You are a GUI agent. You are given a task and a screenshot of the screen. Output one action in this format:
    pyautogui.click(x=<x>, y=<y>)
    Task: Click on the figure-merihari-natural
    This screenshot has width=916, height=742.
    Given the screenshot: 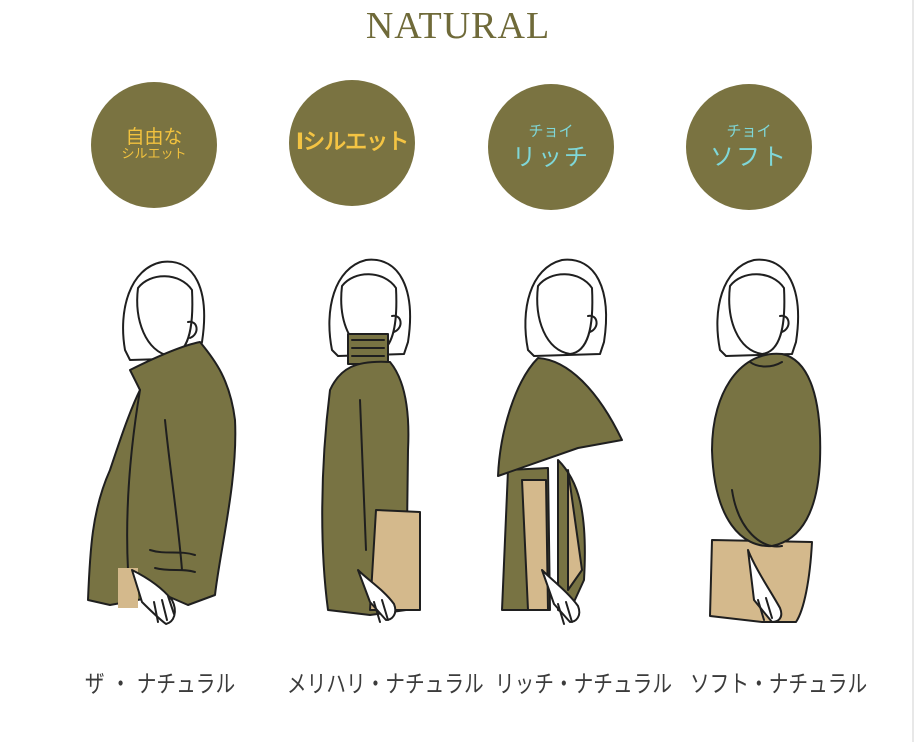 What is the action you would take?
    pyautogui.click(x=371, y=440)
    